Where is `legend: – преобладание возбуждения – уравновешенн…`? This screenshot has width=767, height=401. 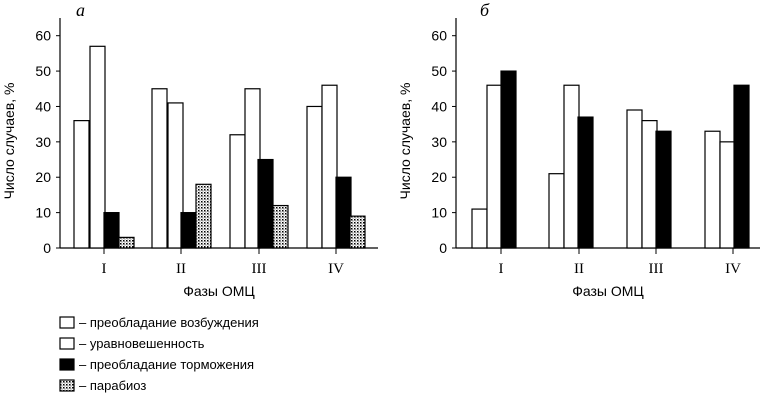 legend: – преобладание возбуждения – уравновешенн… is located at coordinates (159, 354).